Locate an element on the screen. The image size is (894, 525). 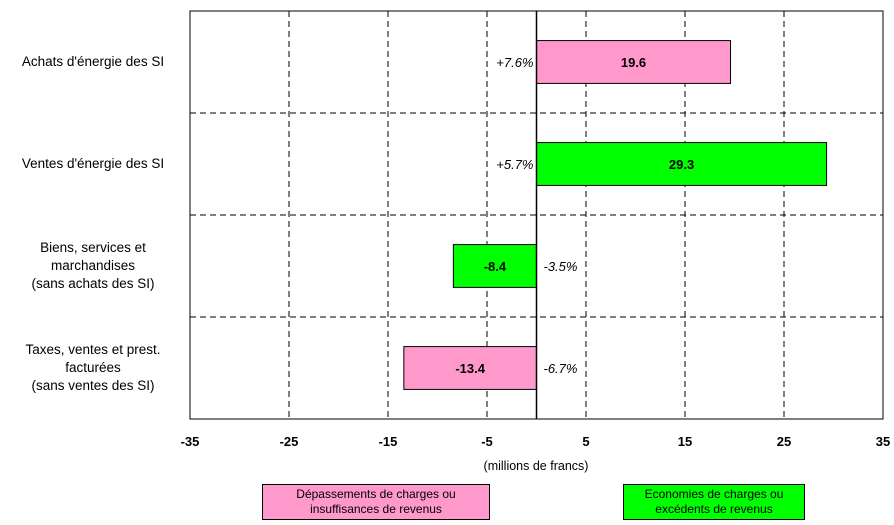
x-tick-label: -25 is located at coordinates (289, 441).